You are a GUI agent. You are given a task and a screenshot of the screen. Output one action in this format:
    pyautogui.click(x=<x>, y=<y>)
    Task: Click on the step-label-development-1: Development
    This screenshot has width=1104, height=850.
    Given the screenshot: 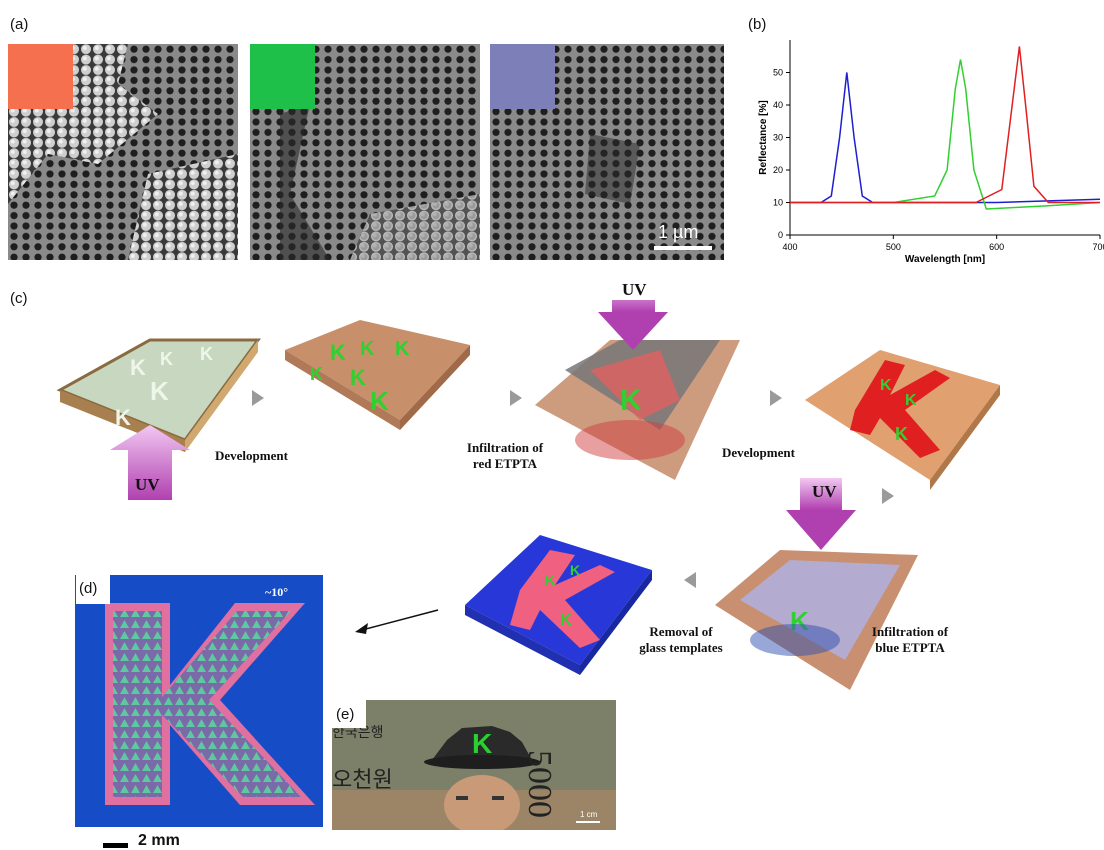 What is the action you would take?
    pyautogui.click(x=251, y=455)
    